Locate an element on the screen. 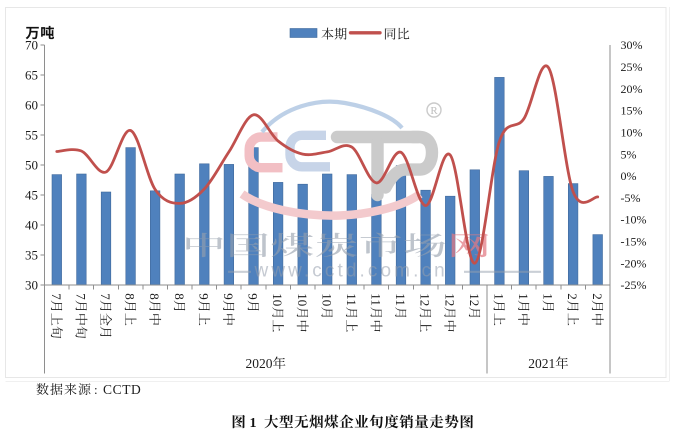 The height and width of the screenshot is (441, 675). svg-text: 40 is located at coordinates (31, 225).